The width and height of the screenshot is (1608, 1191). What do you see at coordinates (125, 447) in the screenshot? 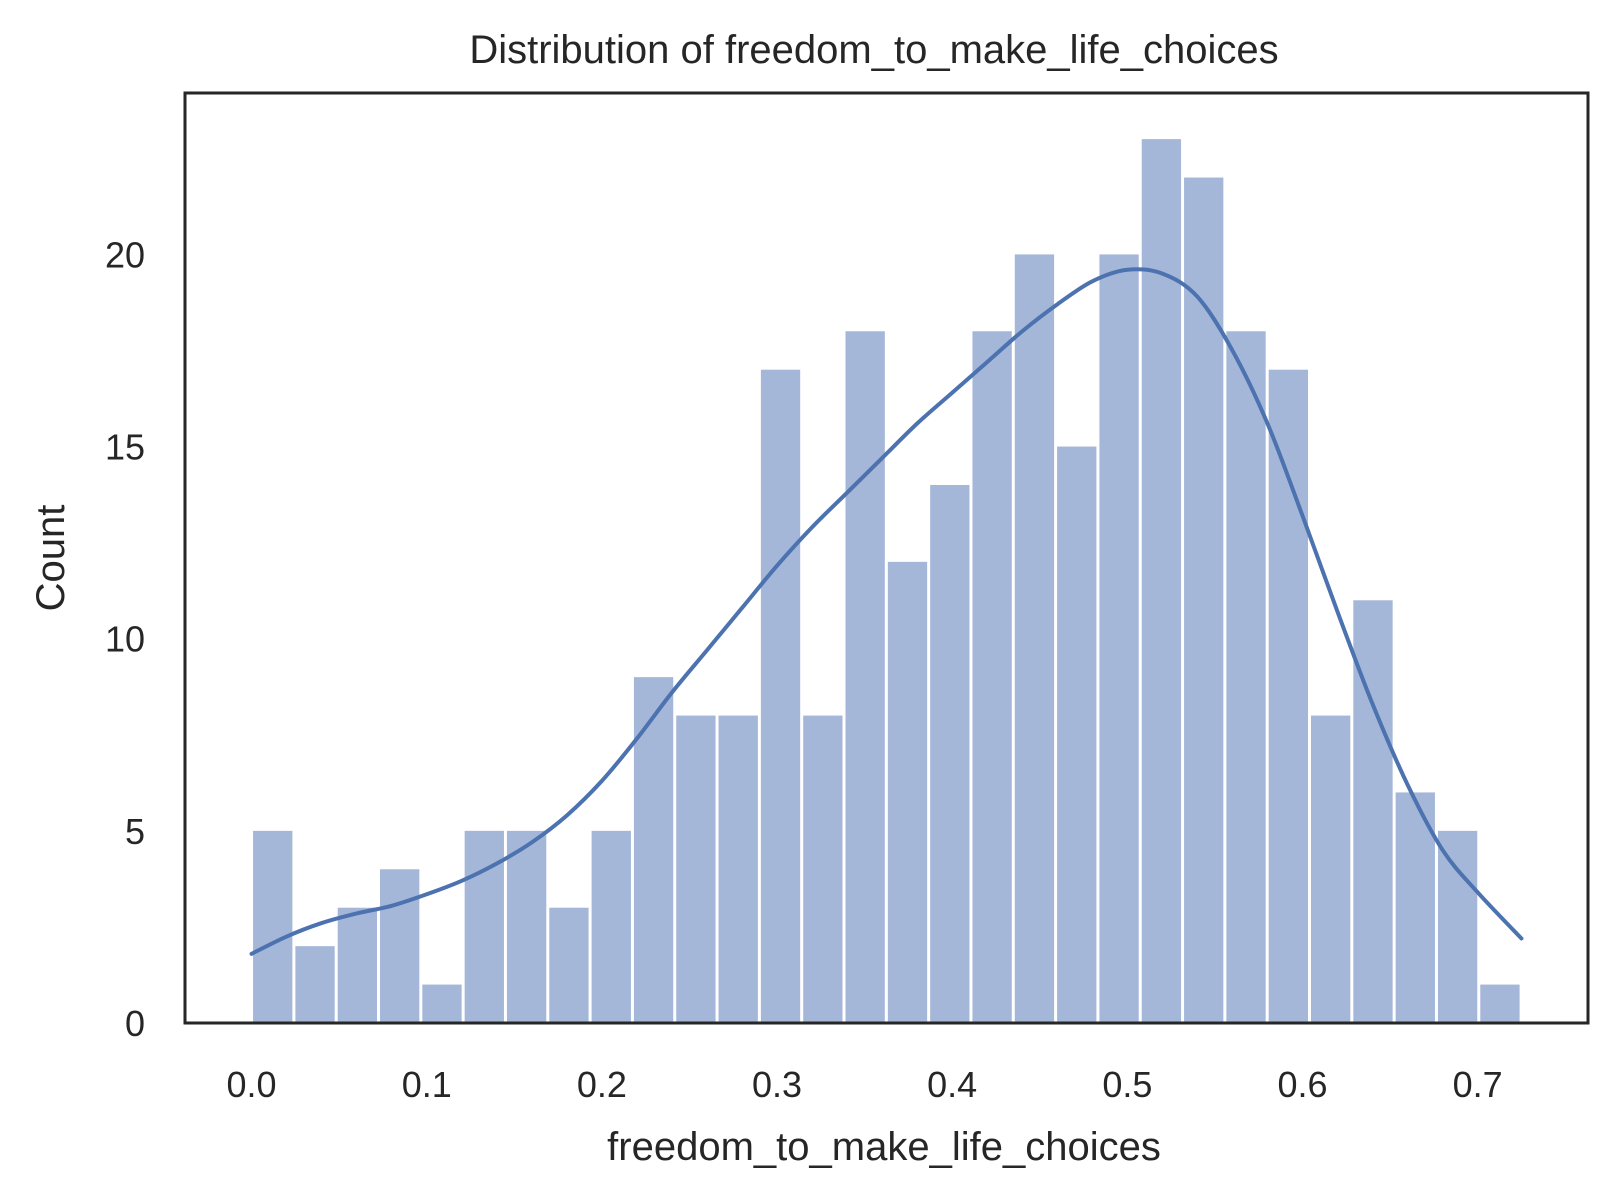
I see `y-tick-label: 15` at bounding box center [125, 447].